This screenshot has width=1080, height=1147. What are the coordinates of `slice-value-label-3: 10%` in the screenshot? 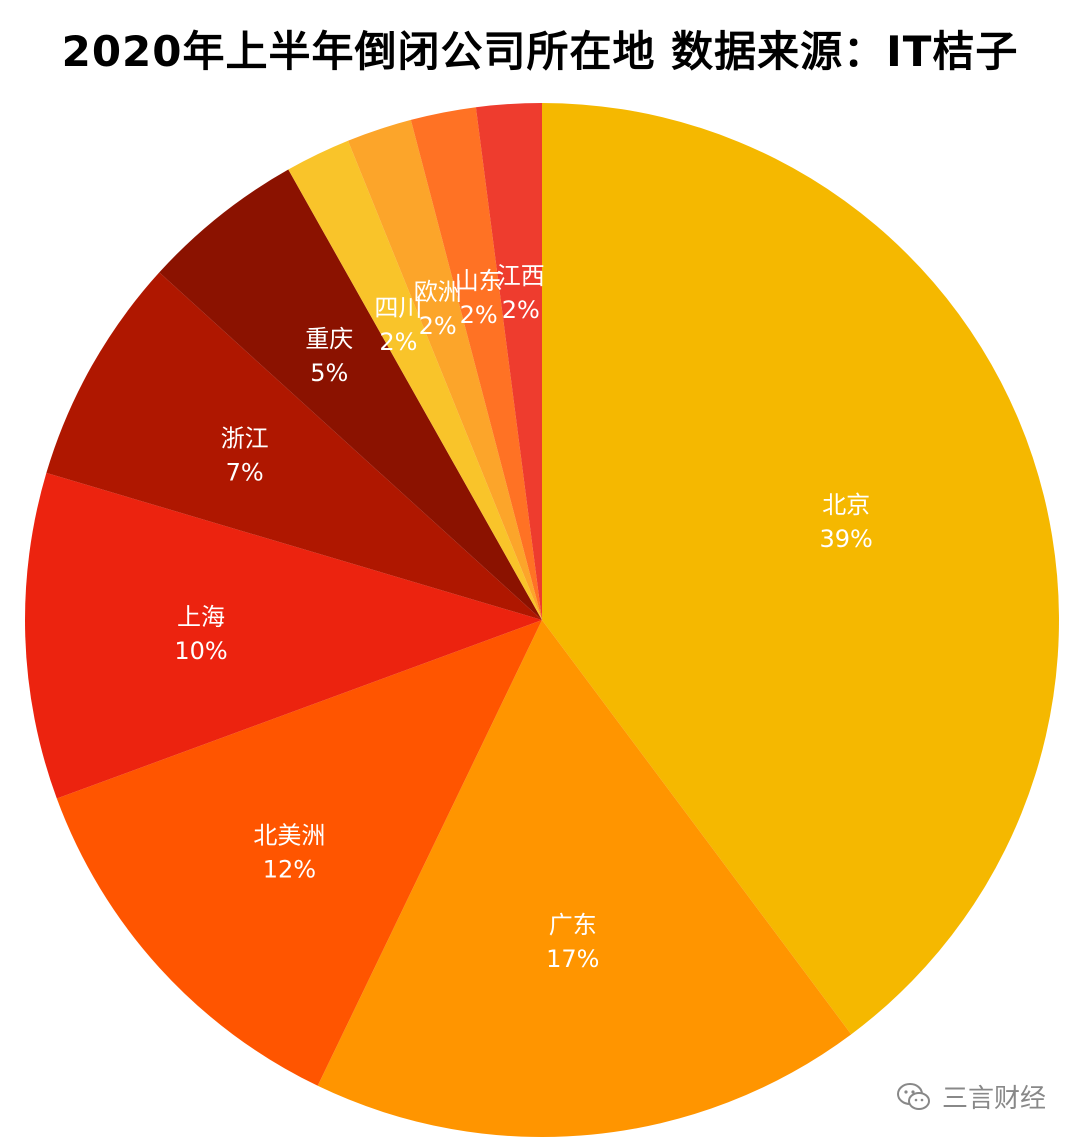 It's located at (200, 651).